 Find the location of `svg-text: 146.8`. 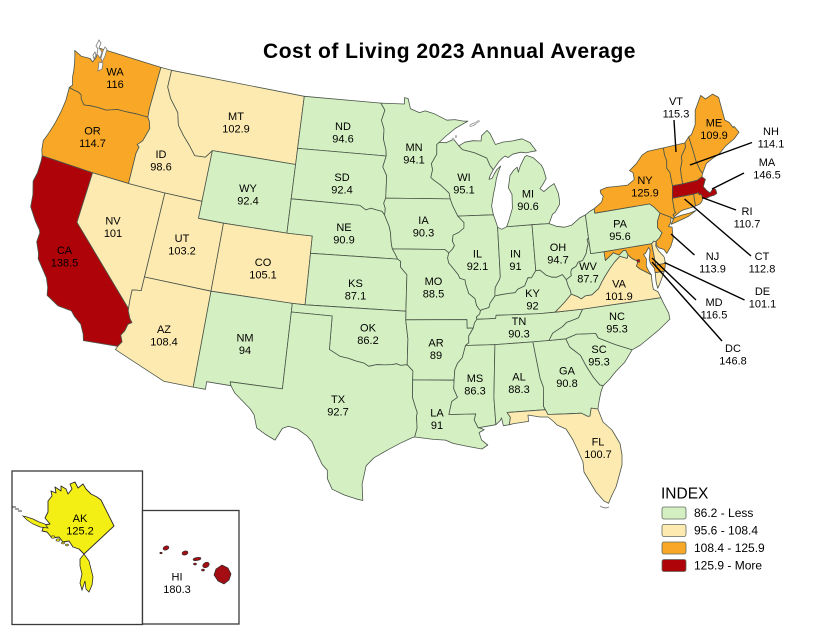

svg-text: 146.8 is located at coordinates (733, 362).